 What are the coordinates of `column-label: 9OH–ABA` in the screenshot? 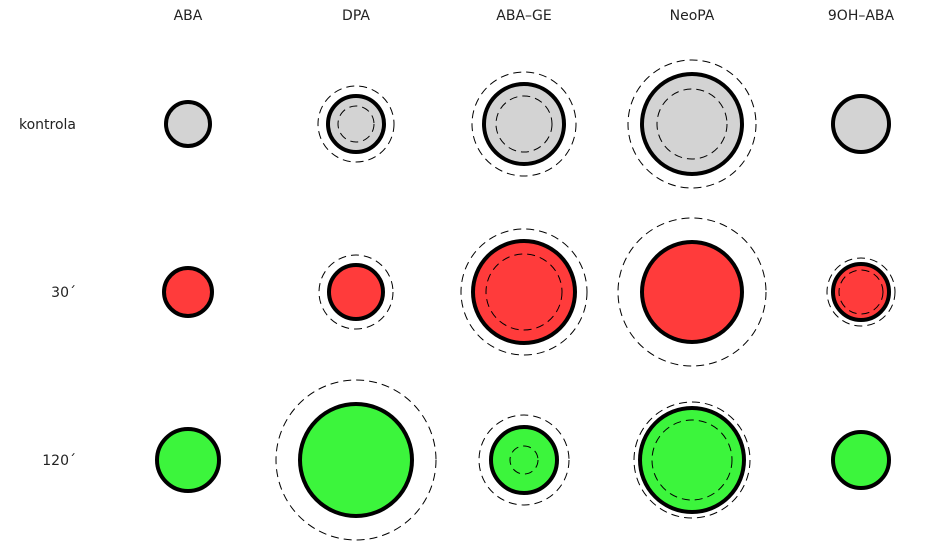 It's located at (861, 16).